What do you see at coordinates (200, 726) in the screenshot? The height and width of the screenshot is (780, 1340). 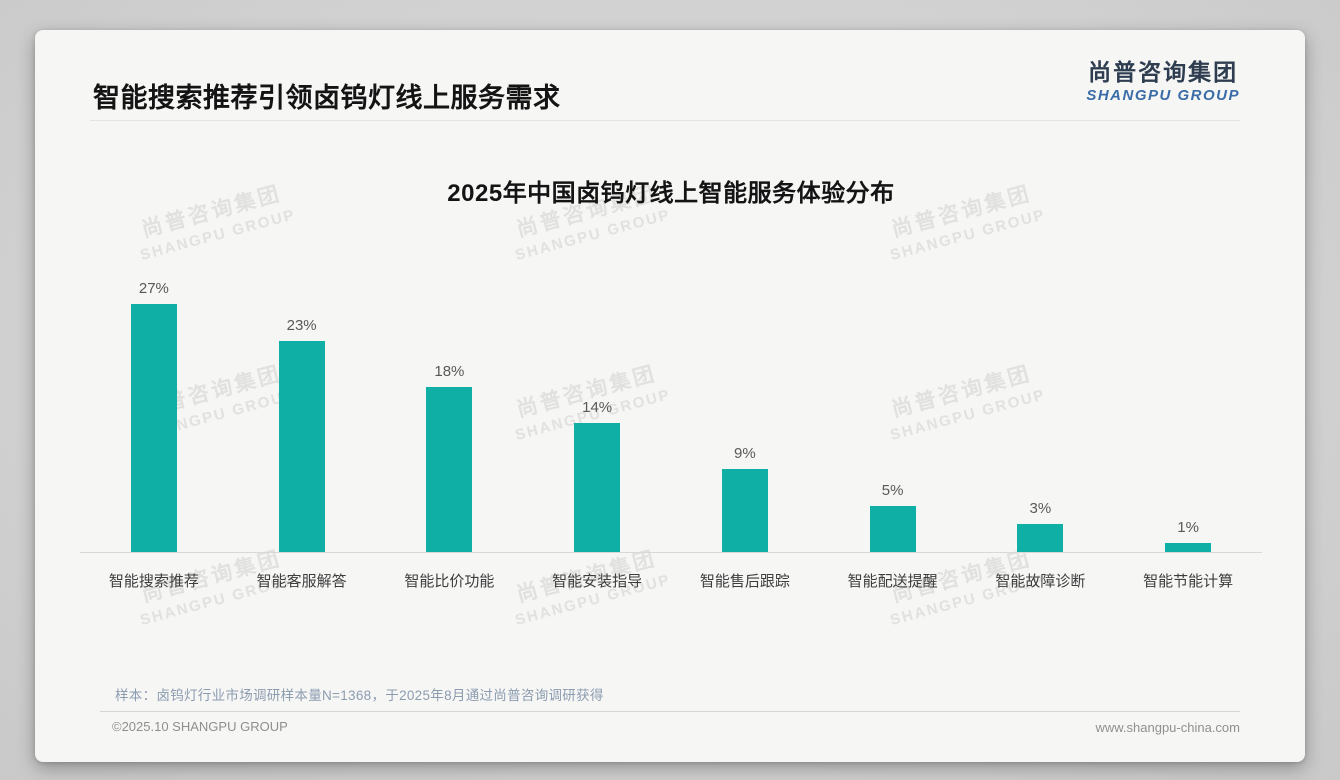 I see `copyright-text: ©2025.10 SHANGPU GROUP` at bounding box center [200, 726].